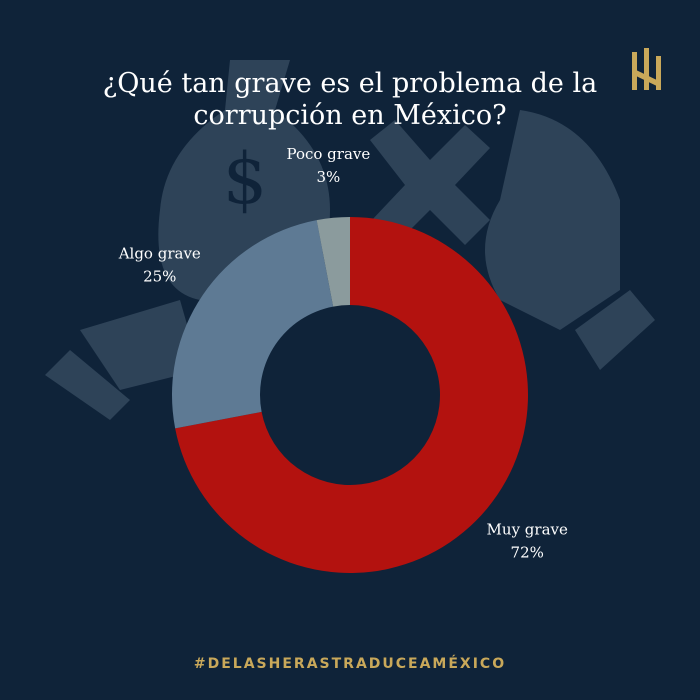 The height and width of the screenshot is (700, 700). Describe the element at coordinates (328, 177) in the screenshot. I see `slice-value: 3%` at that location.